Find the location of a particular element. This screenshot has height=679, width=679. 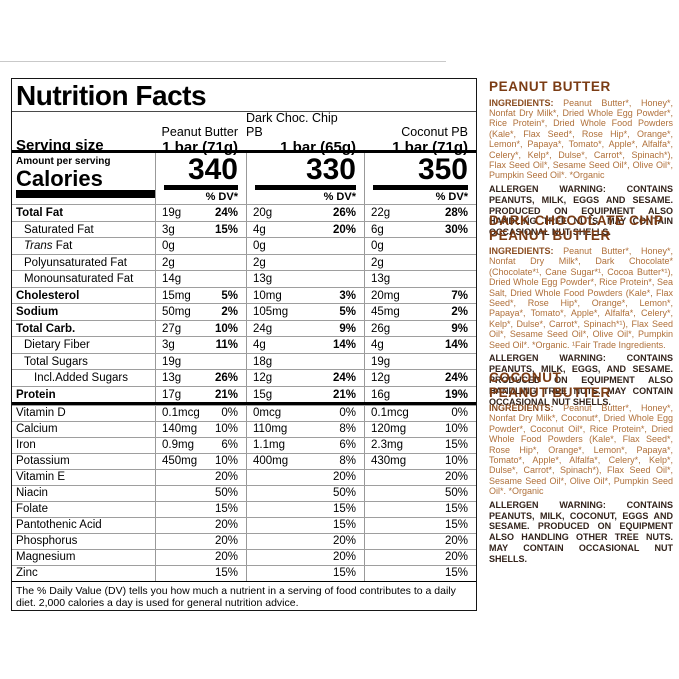

nutrient-label: Potassium is located at coordinates (43, 461).